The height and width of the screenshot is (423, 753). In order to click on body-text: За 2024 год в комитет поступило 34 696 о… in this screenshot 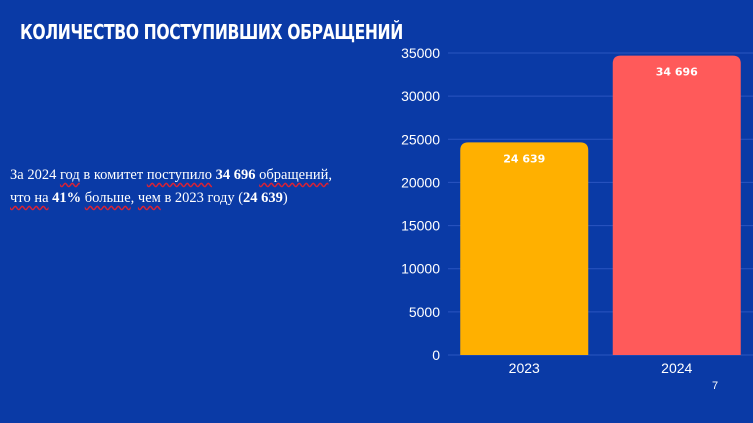, I will do `click(195, 187)`.